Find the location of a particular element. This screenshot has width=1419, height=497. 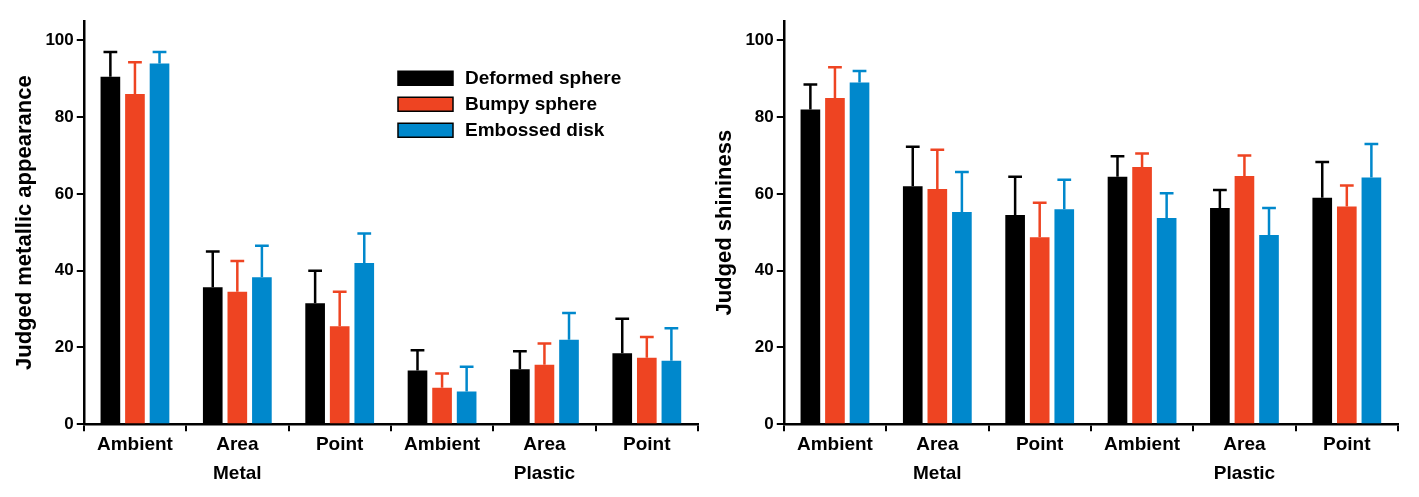

y-axis-title: Judged shininess is located at coordinates (724, 222).